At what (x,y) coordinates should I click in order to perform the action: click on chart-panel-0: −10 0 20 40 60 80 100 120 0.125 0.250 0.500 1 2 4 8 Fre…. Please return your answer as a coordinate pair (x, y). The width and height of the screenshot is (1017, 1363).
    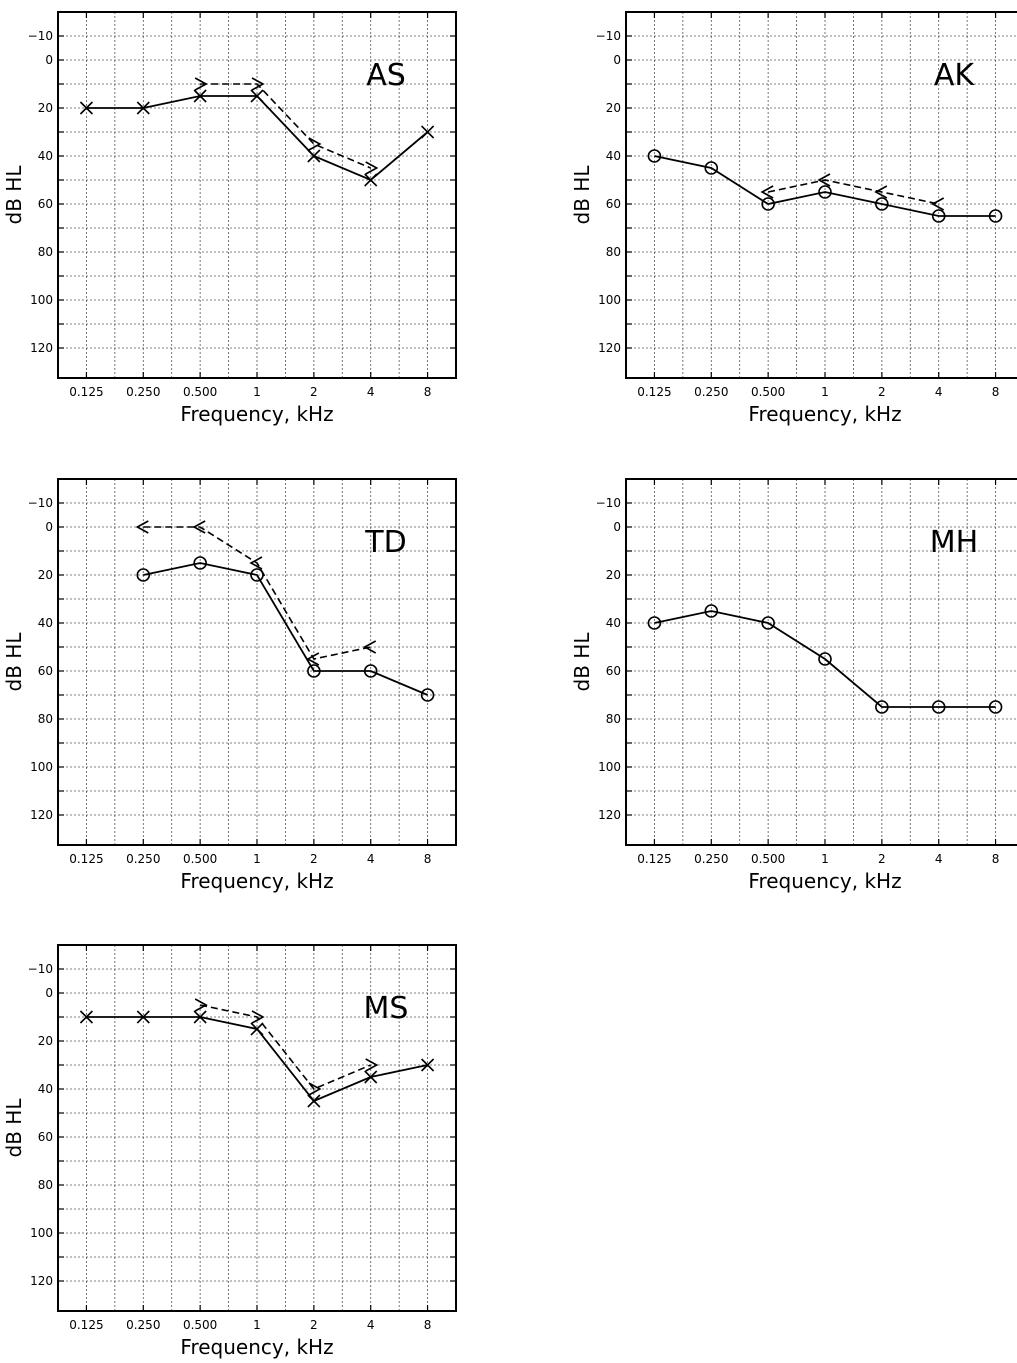
    Looking at the image, I should click on (229, 218).